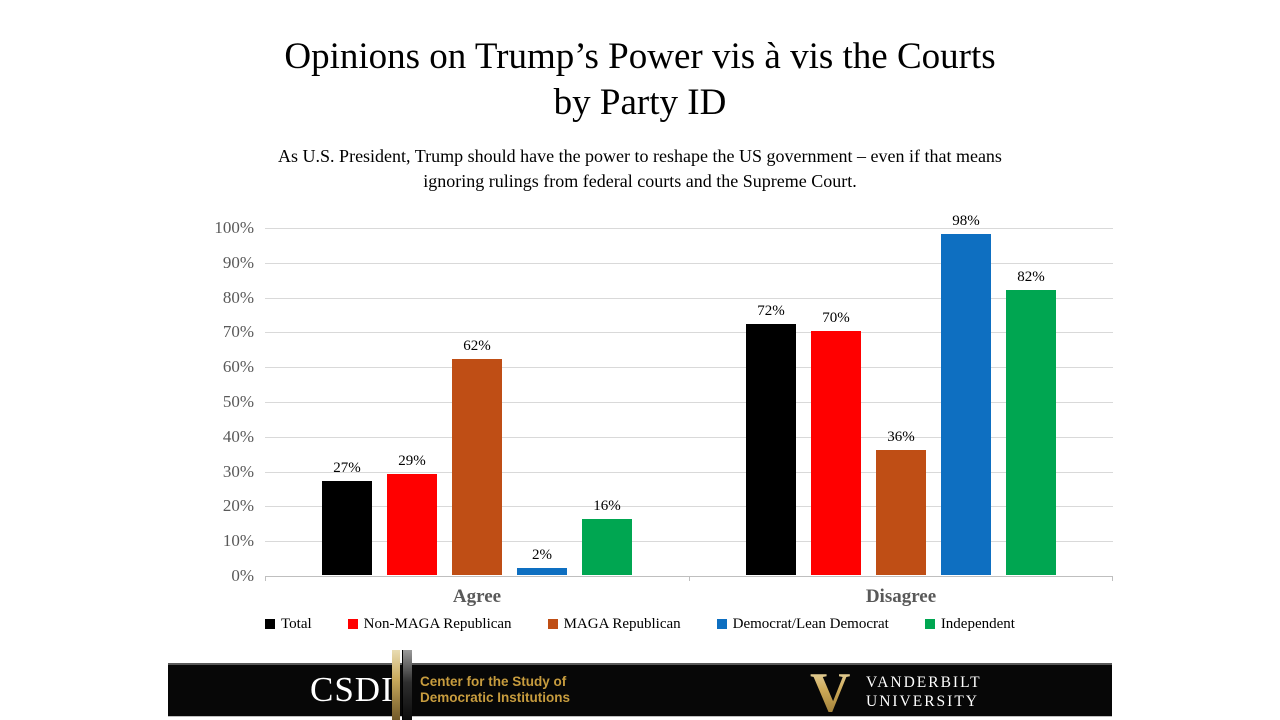 Image resolution: width=1280 pixels, height=720 pixels. What do you see at coordinates (238, 401) in the screenshot?
I see `y-tick-label: 50%` at bounding box center [238, 401].